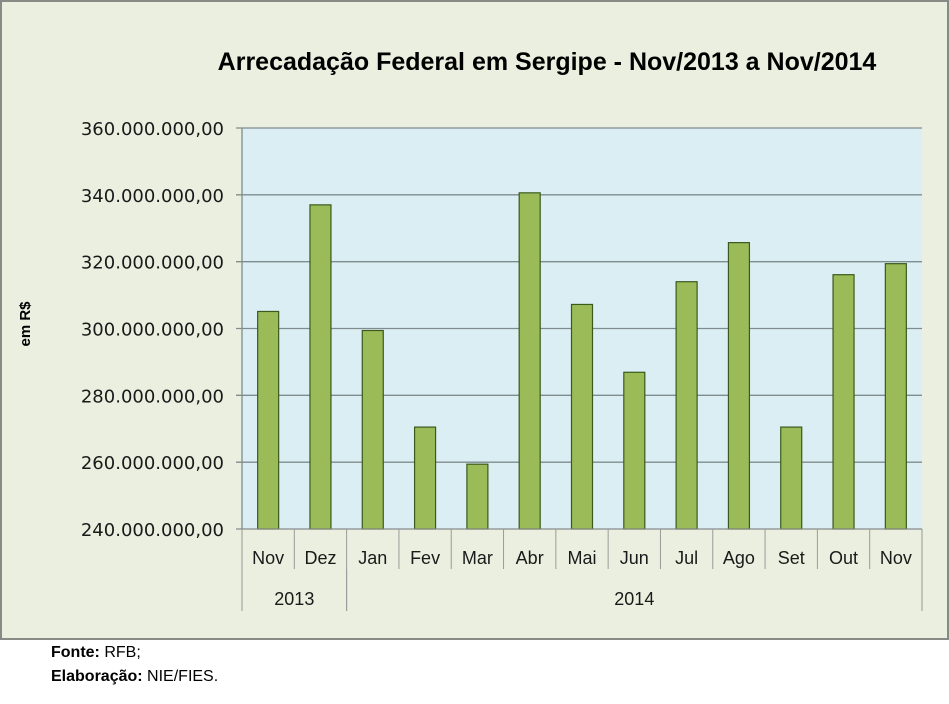  What do you see at coordinates (294, 599) in the screenshot?
I see `year-group-label: 2013` at bounding box center [294, 599].